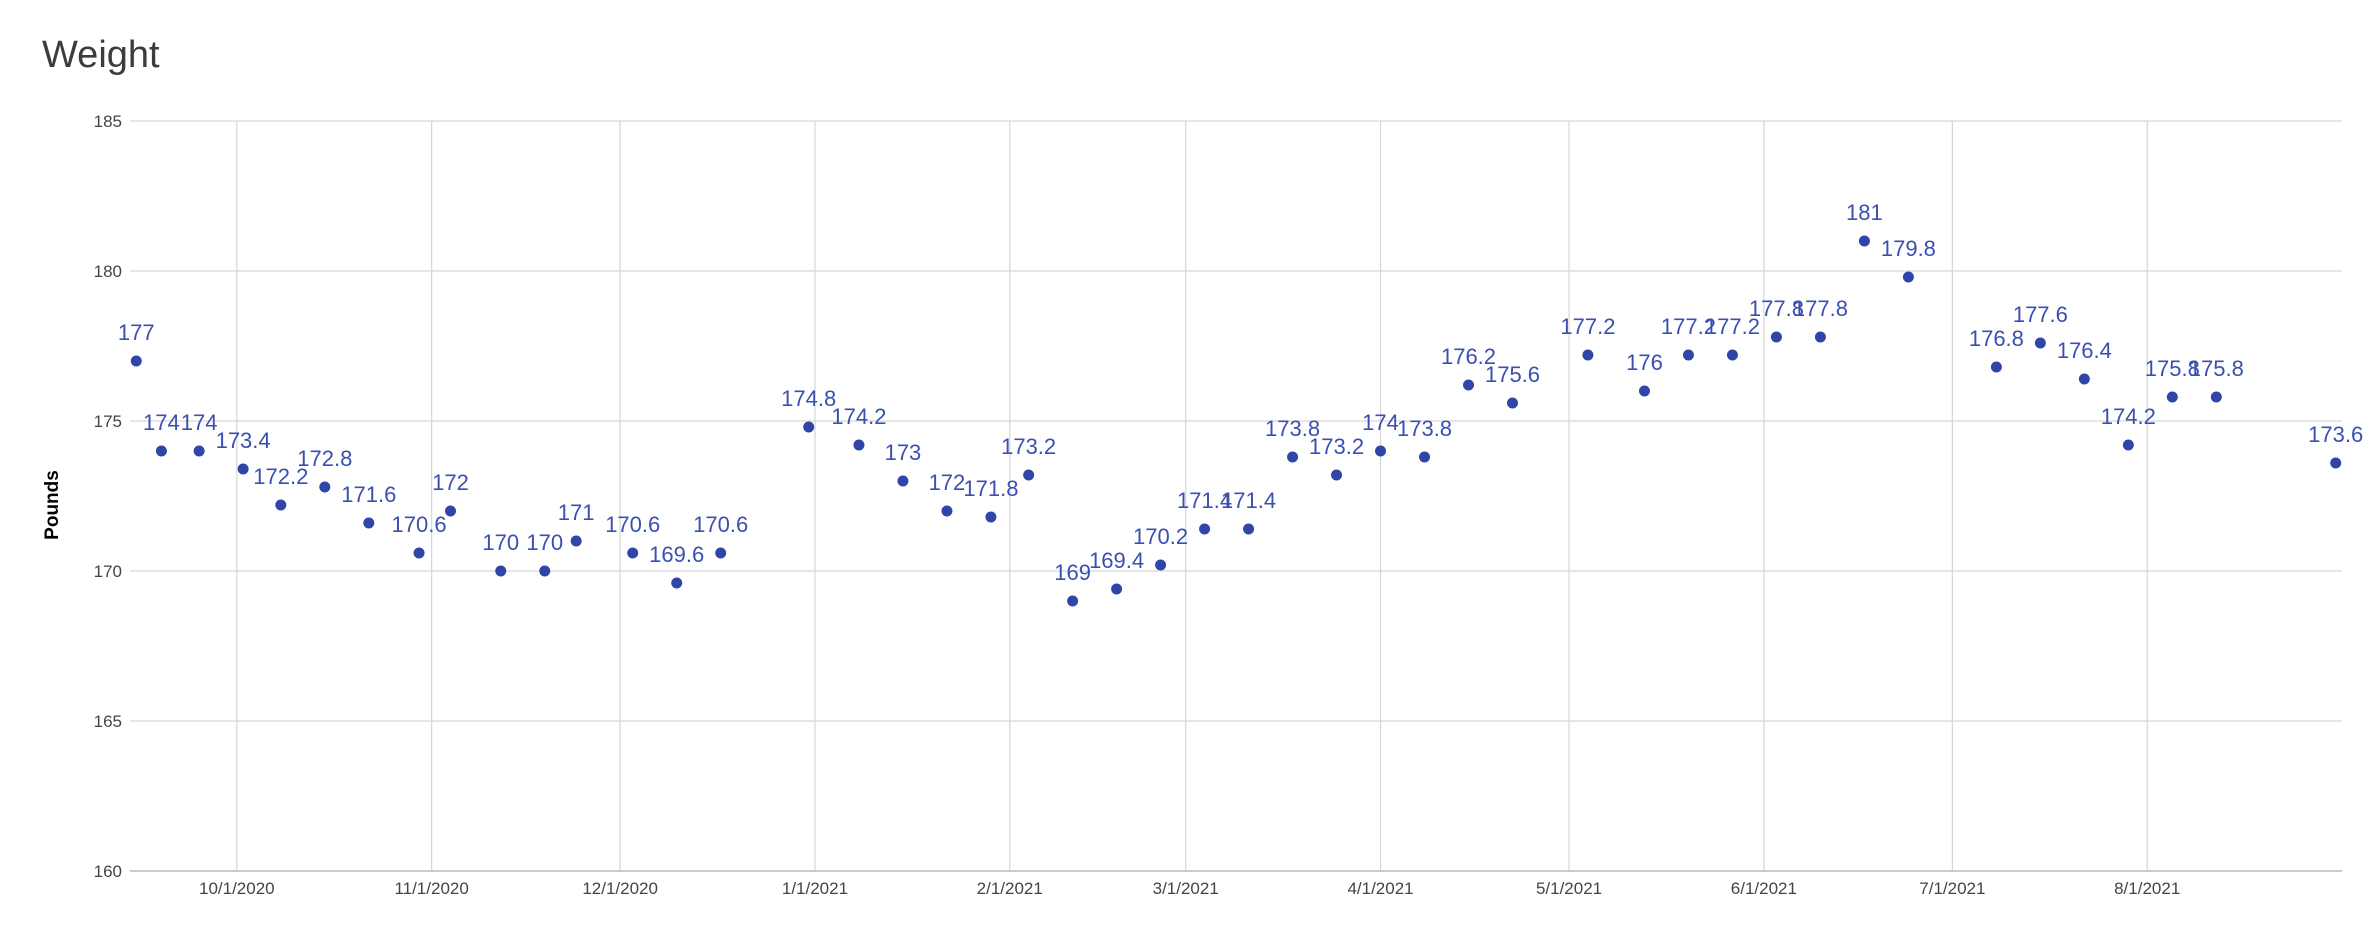 This screenshot has height=937, width=2378. I want to click on data-label: 171.8, so click(990, 488).